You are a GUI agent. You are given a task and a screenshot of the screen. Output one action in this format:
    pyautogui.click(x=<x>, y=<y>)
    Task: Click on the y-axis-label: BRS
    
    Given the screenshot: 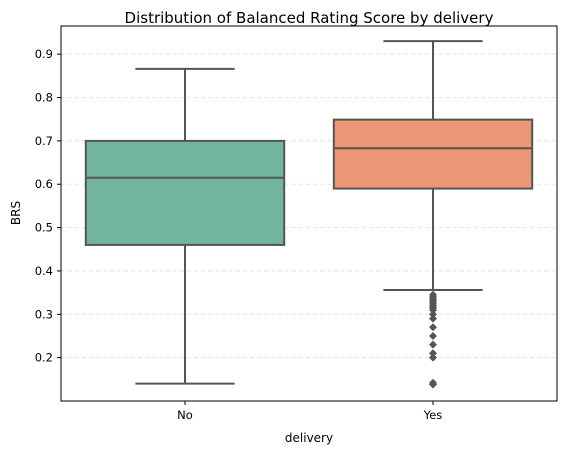 What is the action you would take?
    pyautogui.click(x=16, y=213)
    